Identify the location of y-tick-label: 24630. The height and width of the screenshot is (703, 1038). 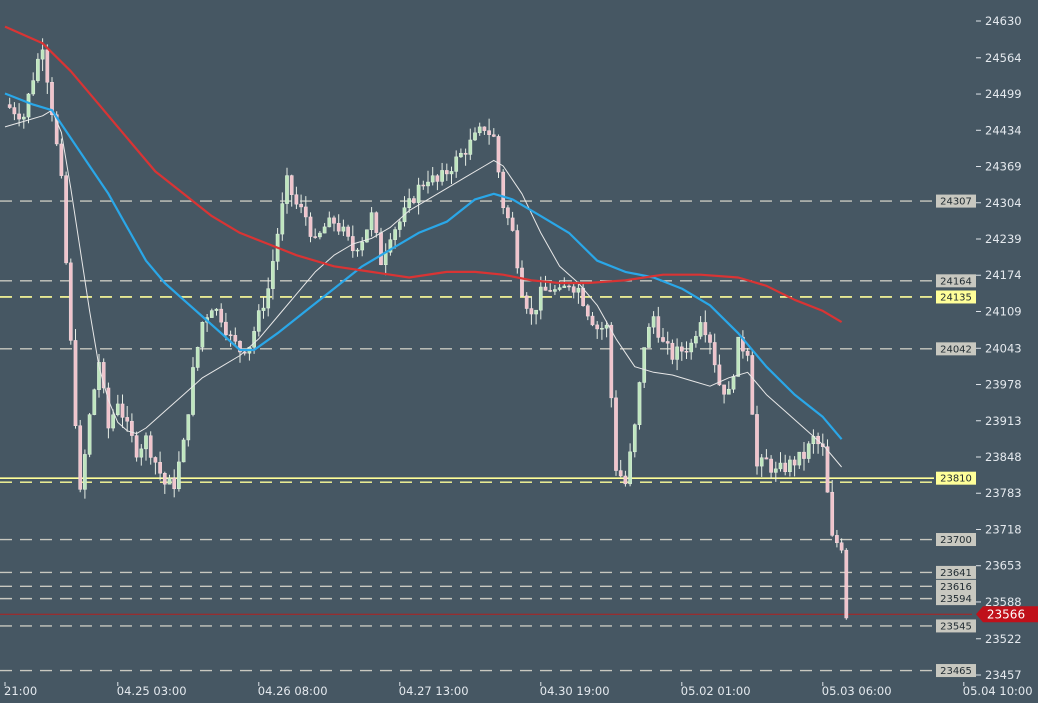
(1003, 21).